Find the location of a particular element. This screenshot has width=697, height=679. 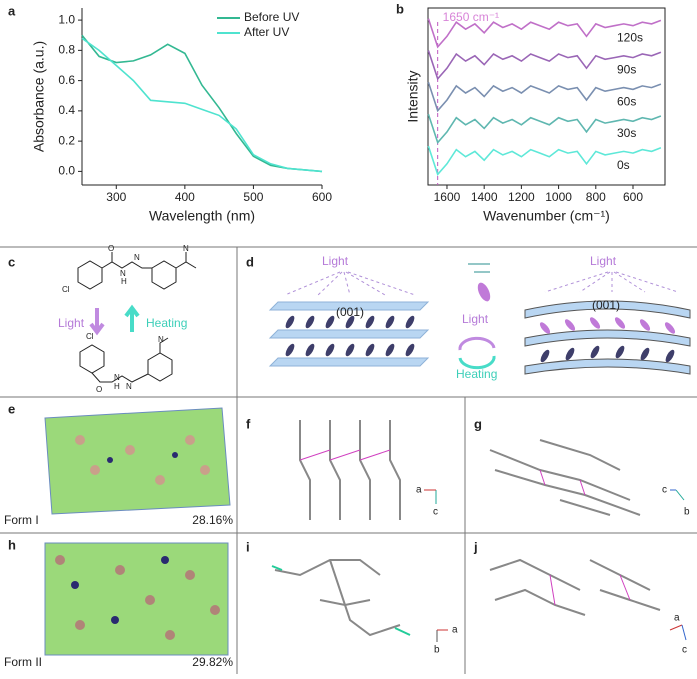

y-axis-title: Absorbance (a.u.) is located at coordinates (39, 96).